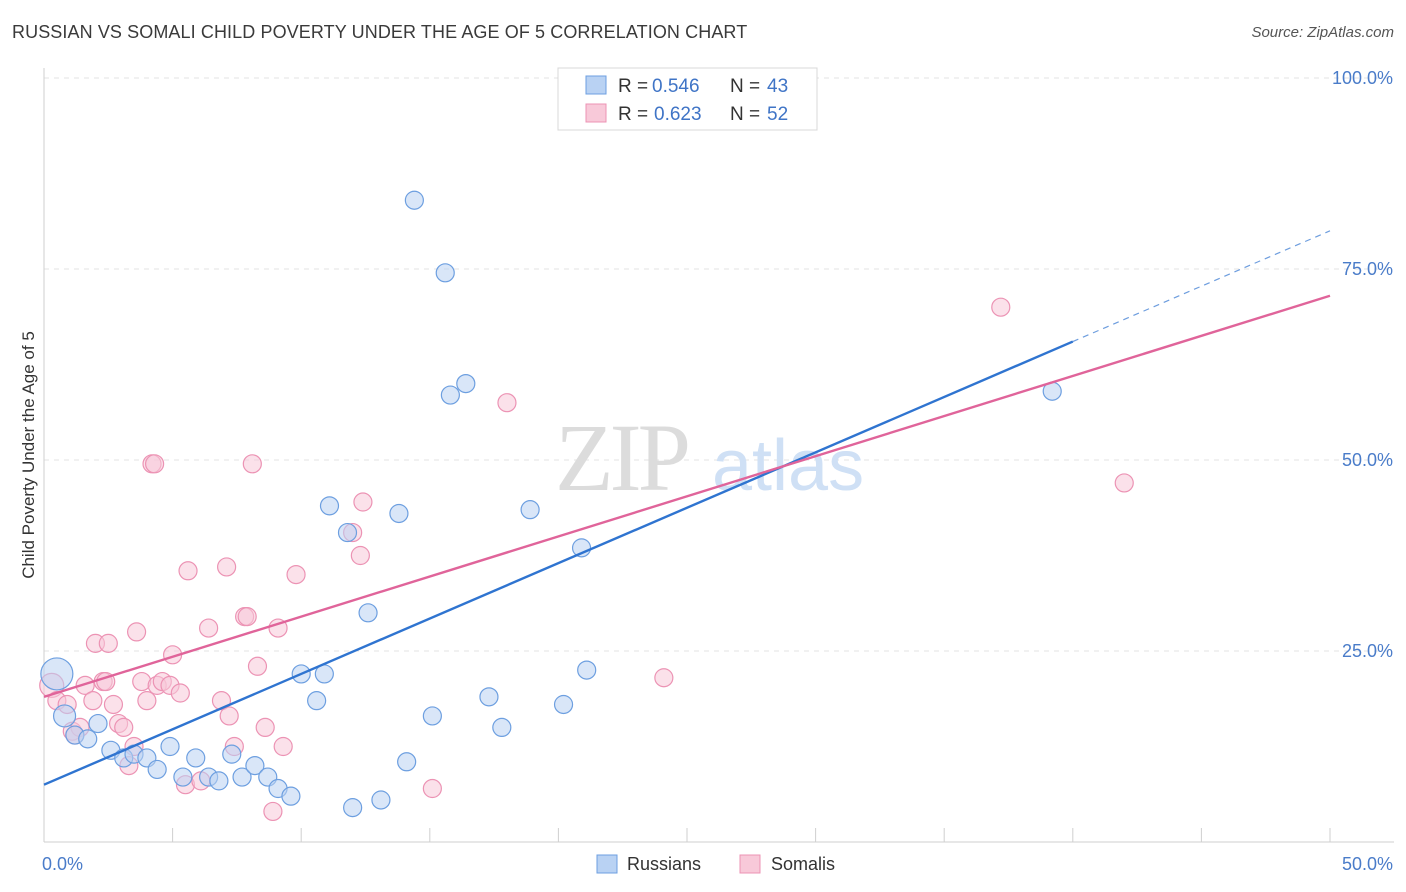 The image size is (1406, 892). Describe the element at coordinates (1367, 651) in the screenshot. I see `y-tick-label-0: 25.0%` at that location.